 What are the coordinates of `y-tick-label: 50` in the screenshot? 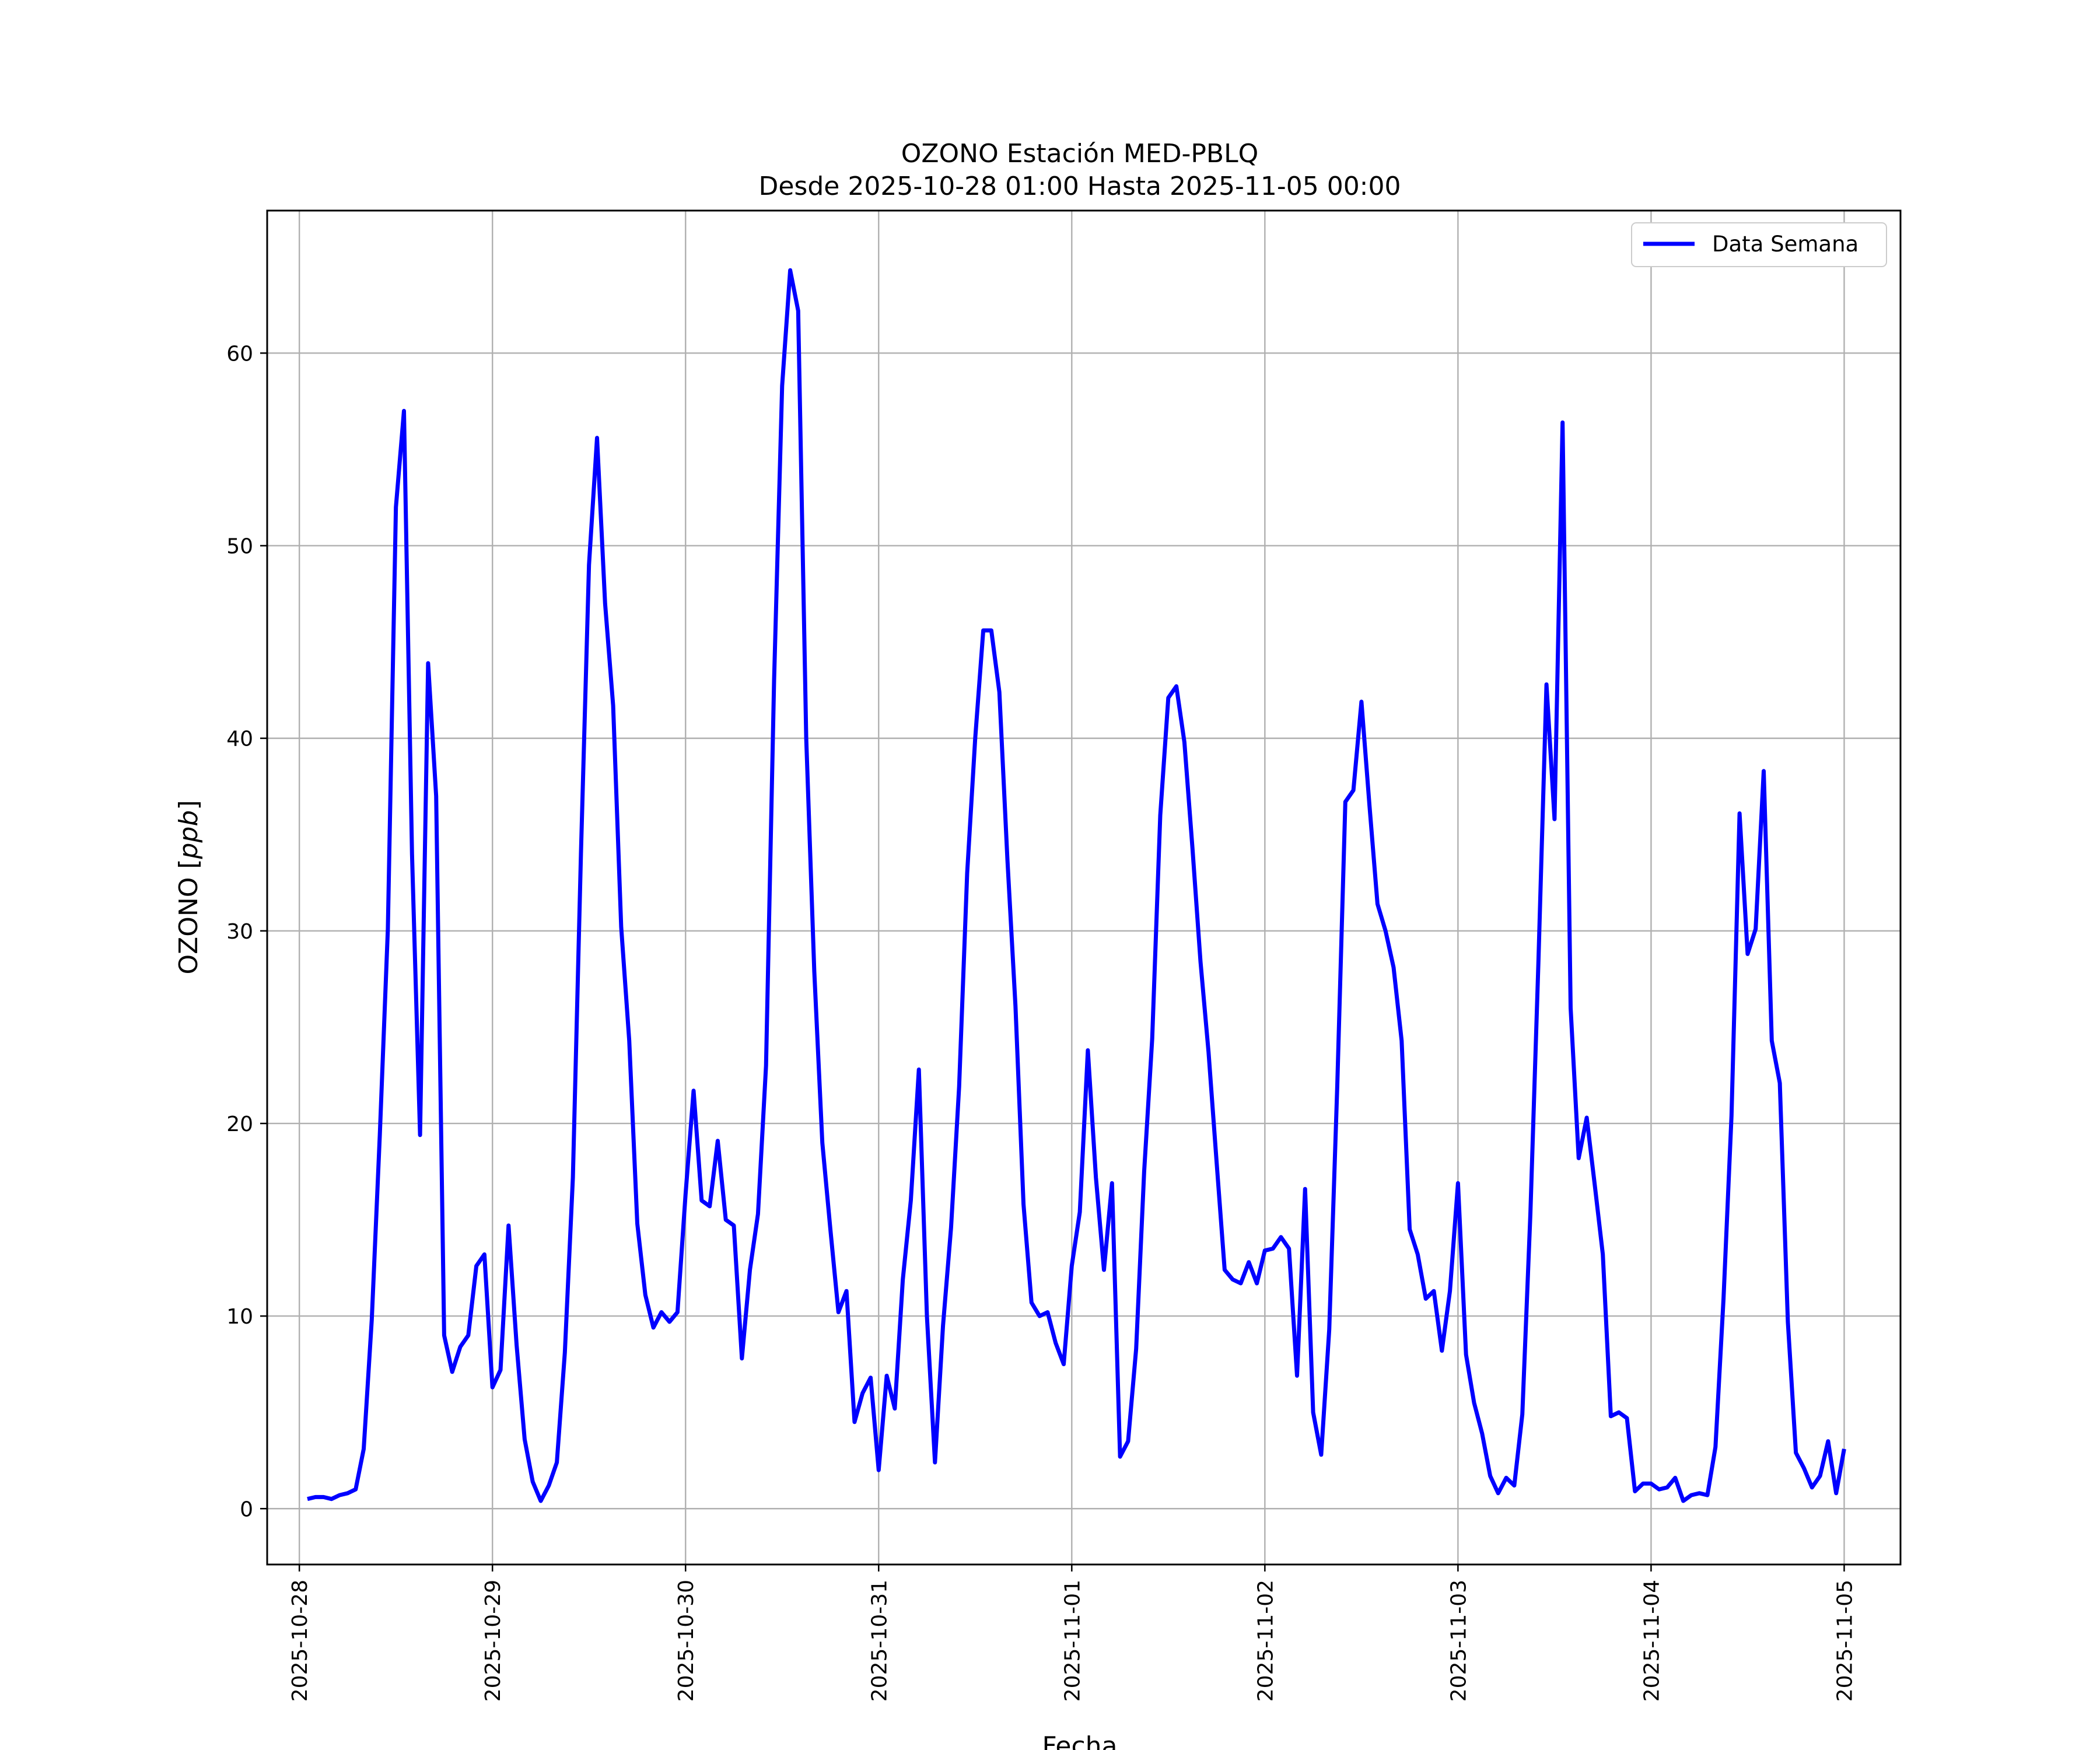 It's located at (239, 546).